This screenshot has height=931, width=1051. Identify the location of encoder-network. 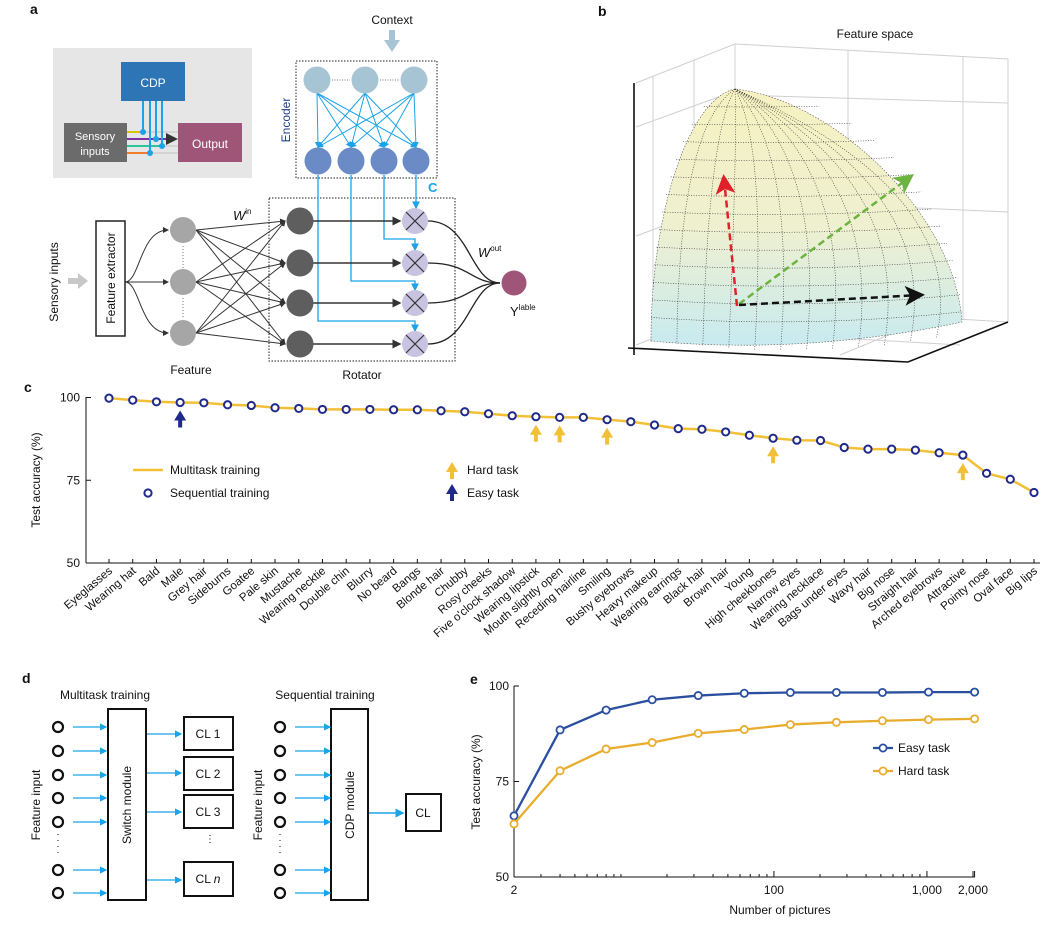
(366, 120).